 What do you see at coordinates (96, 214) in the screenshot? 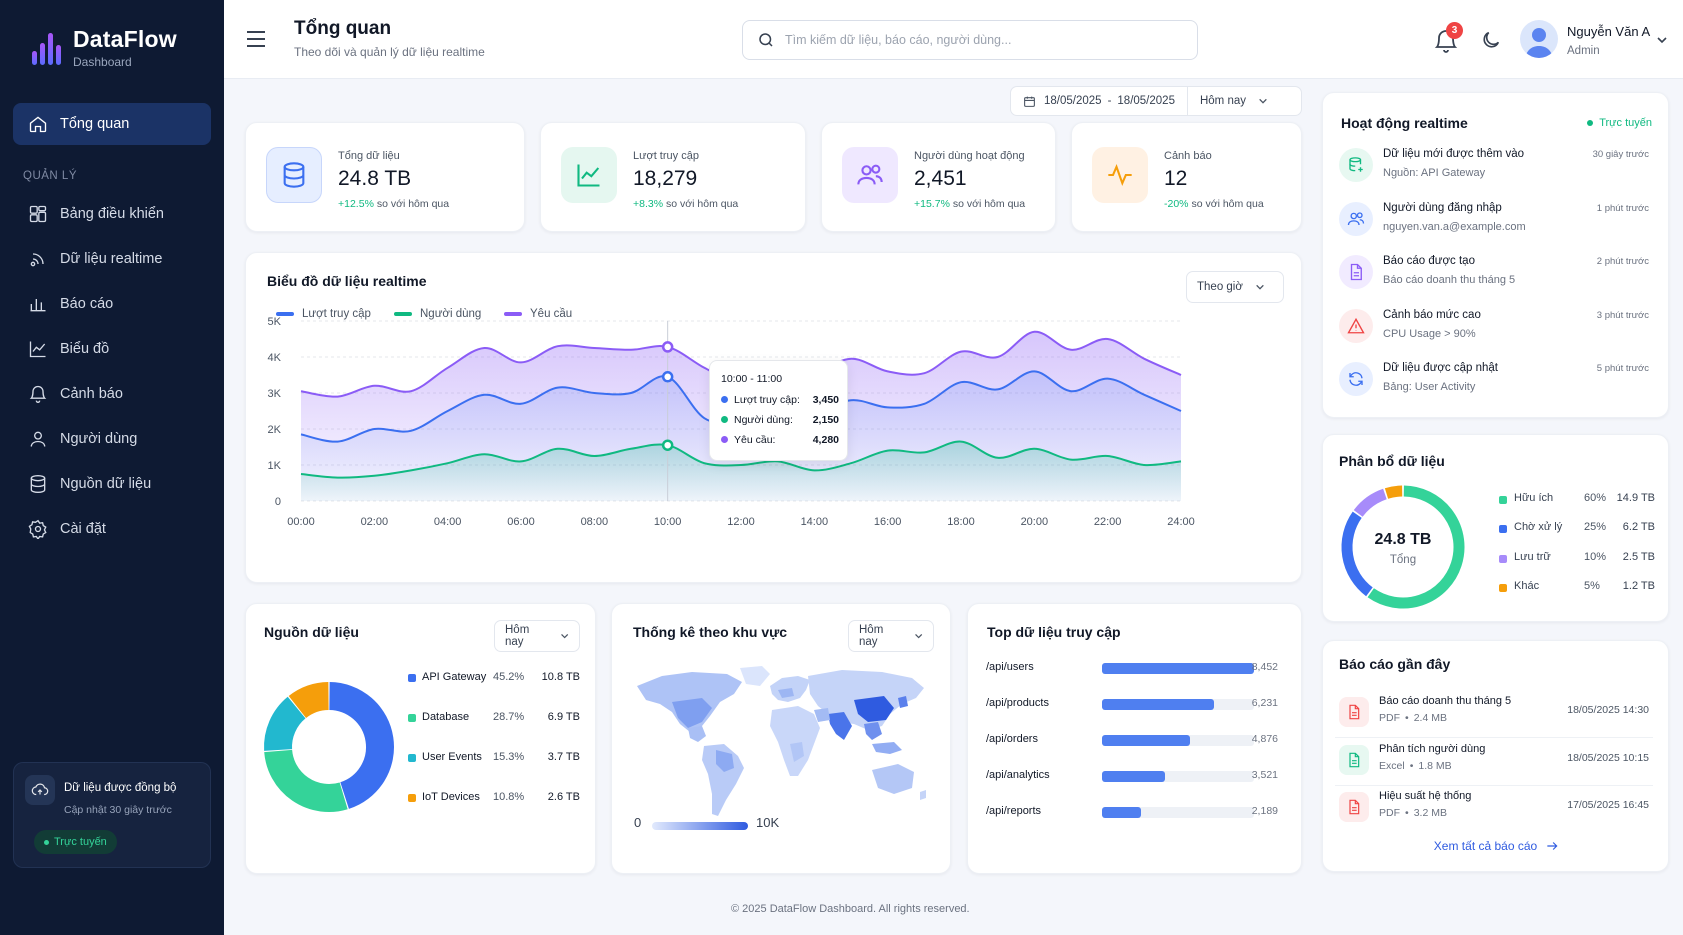
I see `sidebar-item-dashboard: Bảng điều khiển` at bounding box center [96, 214].